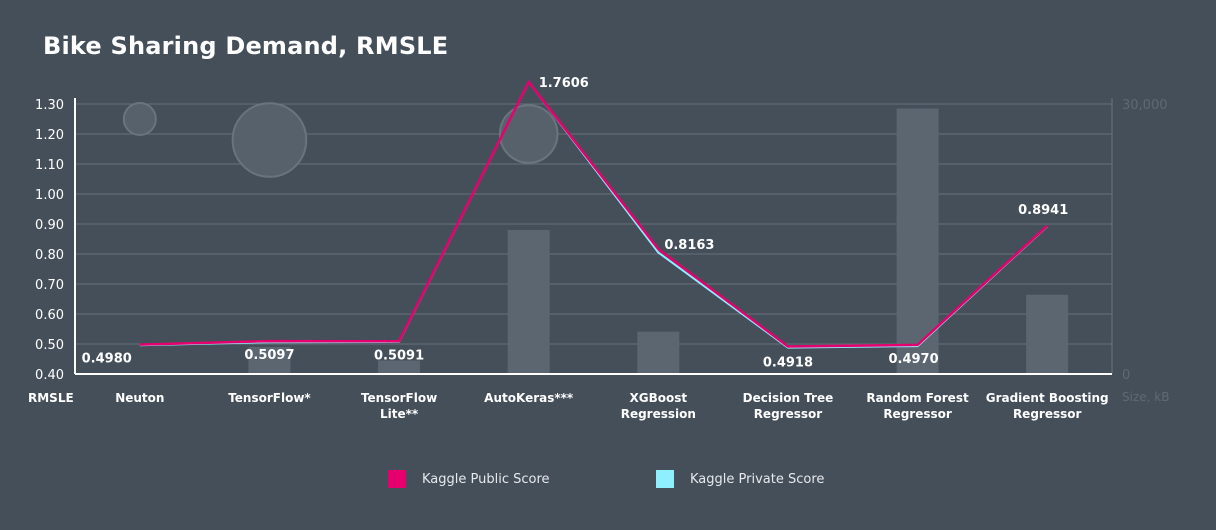 The image size is (1216, 530). What do you see at coordinates (1126, 375) in the screenshot?
I see `y2-tick-label: 0` at bounding box center [1126, 375].